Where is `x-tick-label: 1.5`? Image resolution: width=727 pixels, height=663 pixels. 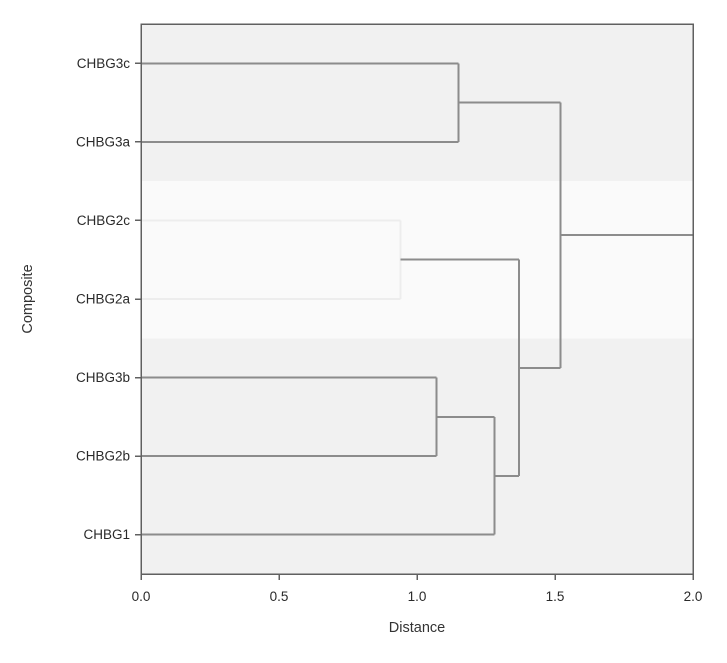
x-tick-label: 1.5 is located at coordinates (555, 596).